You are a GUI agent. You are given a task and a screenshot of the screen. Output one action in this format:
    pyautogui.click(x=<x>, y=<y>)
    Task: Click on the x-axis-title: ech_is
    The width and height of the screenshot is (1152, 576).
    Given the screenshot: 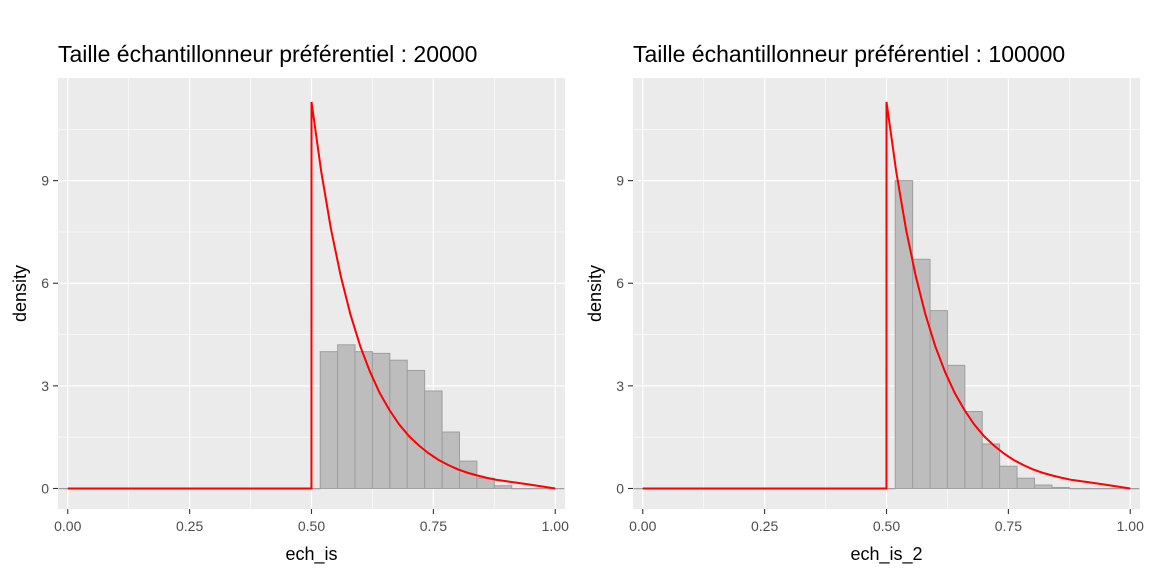 What is the action you would take?
    pyautogui.click(x=311, y=554)
    